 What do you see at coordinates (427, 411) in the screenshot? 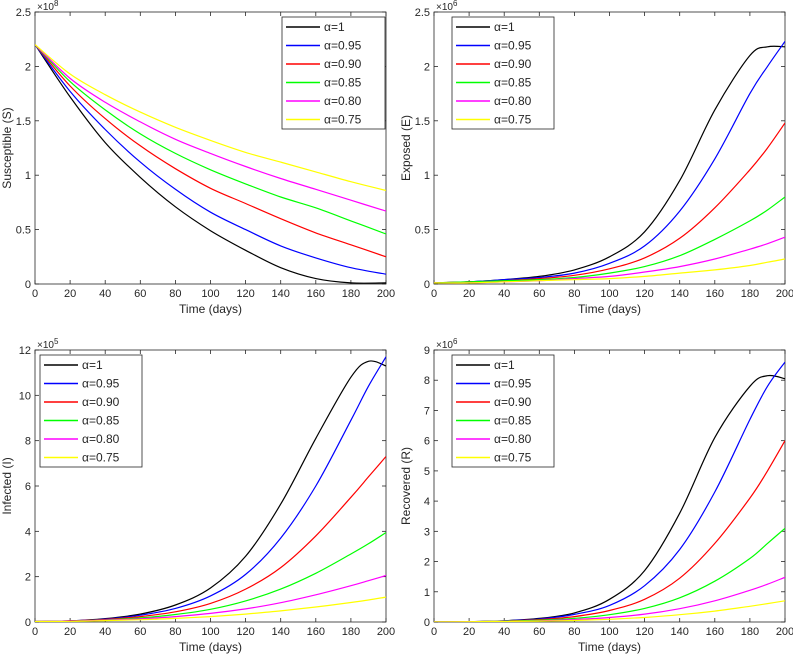
I see `y-tick-label: 7` at bounding box center [427, 411].